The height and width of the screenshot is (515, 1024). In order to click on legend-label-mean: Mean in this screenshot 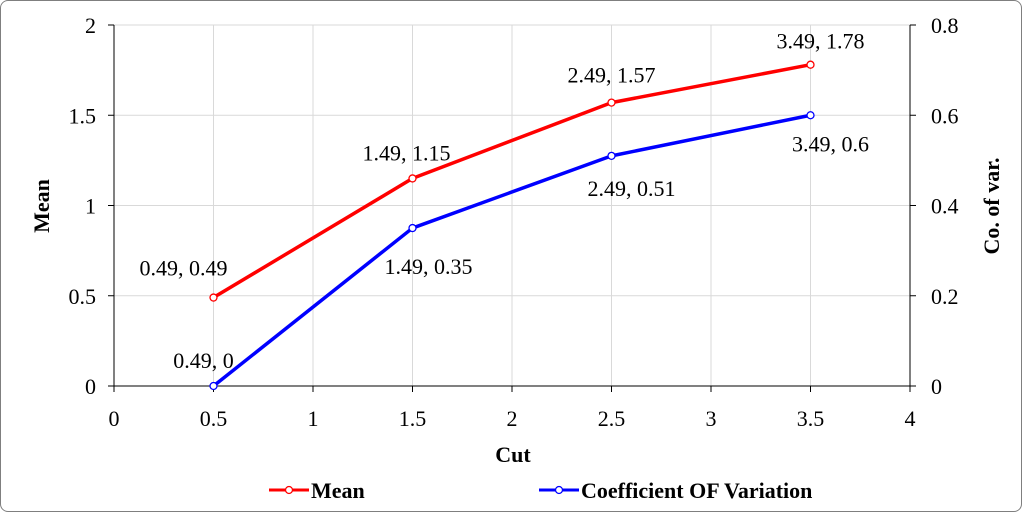, I will do `click(338, 490)`.